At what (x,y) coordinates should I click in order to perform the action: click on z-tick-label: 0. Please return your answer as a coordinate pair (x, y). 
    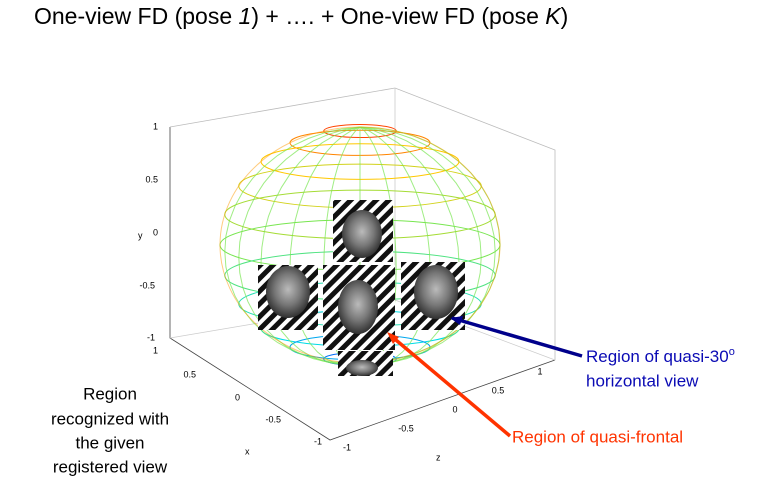
    Looking at the image, I should click on (454, 409).